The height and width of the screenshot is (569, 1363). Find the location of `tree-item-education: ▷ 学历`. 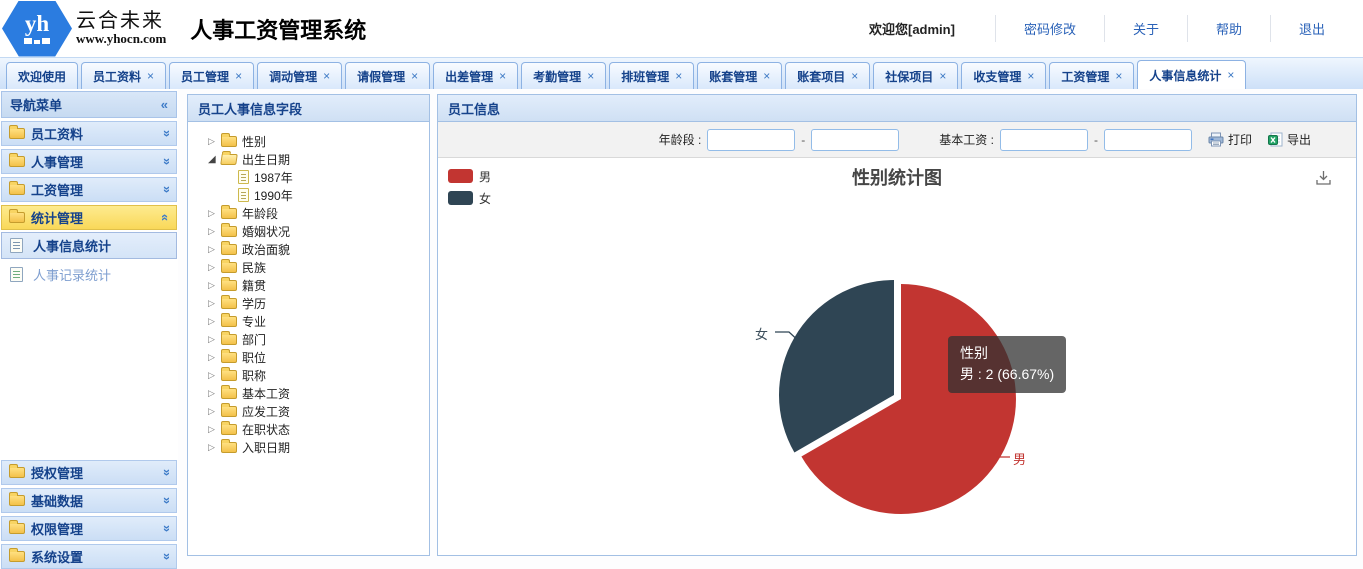

tree-item-education: ▷ 学历 is located at coordinates (237, 302).